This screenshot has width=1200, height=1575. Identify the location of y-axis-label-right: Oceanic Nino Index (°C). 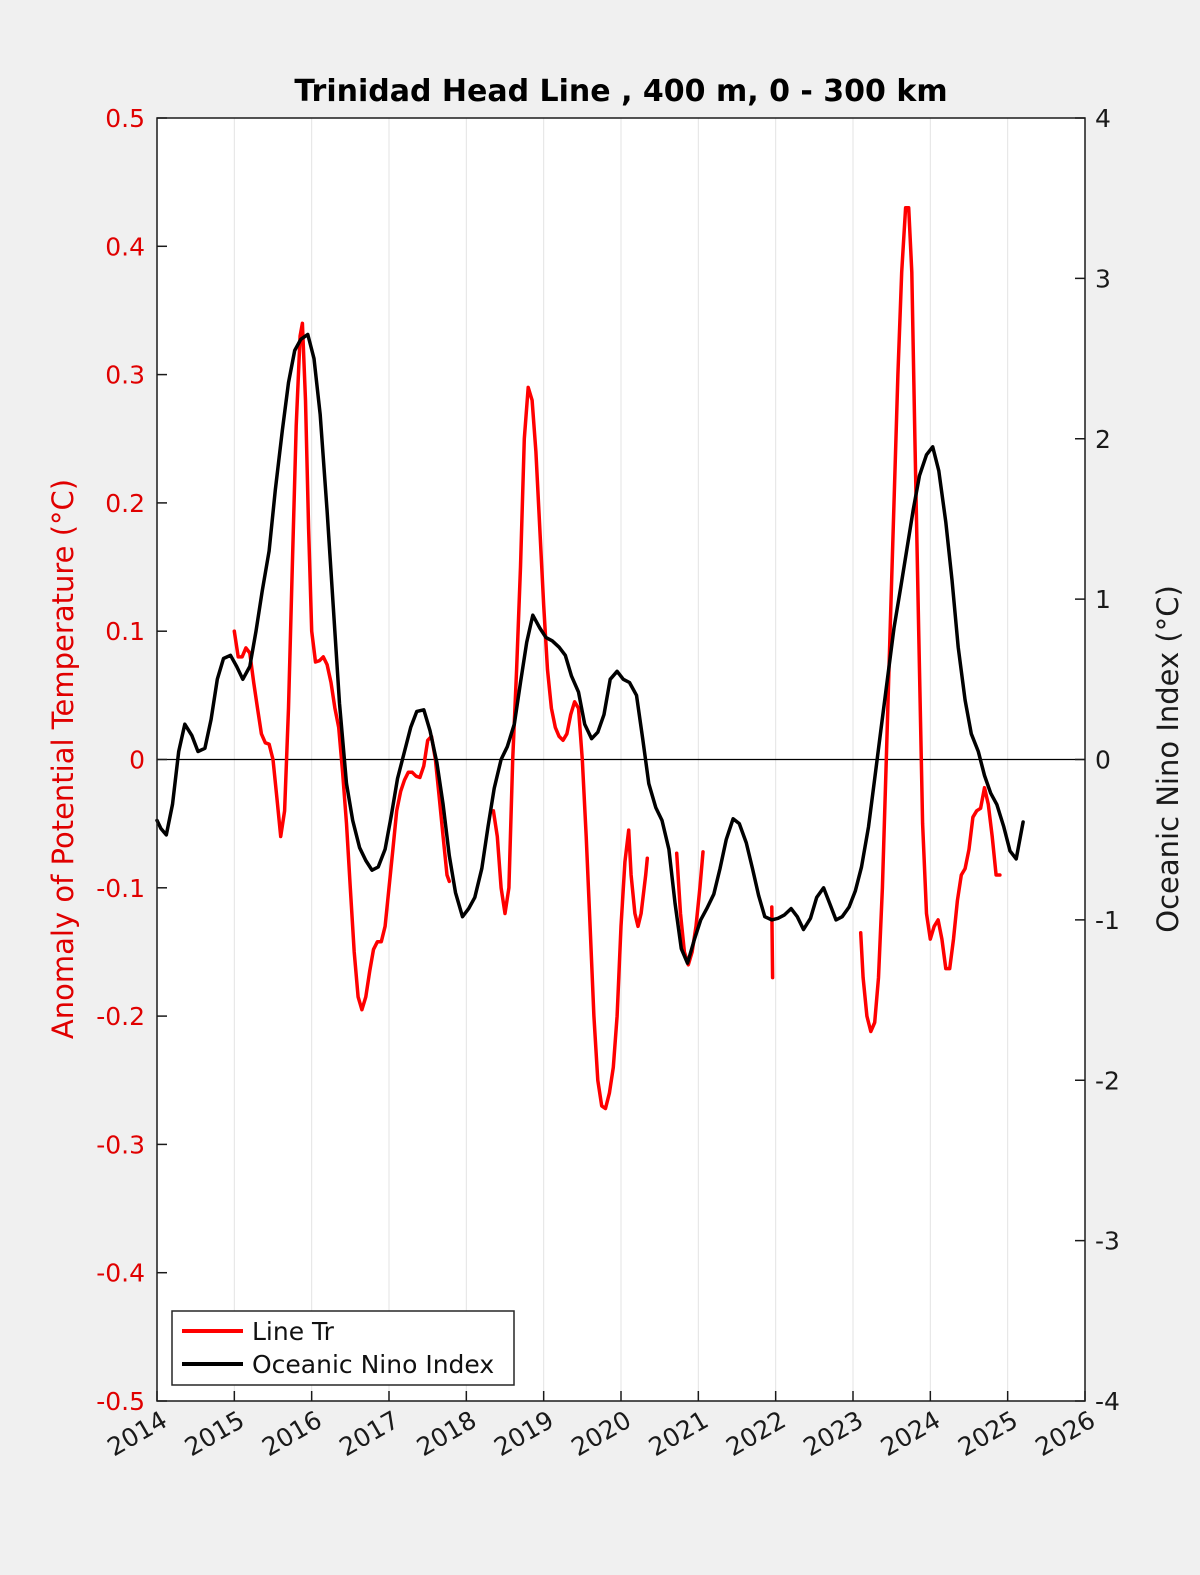
(1168, 759).